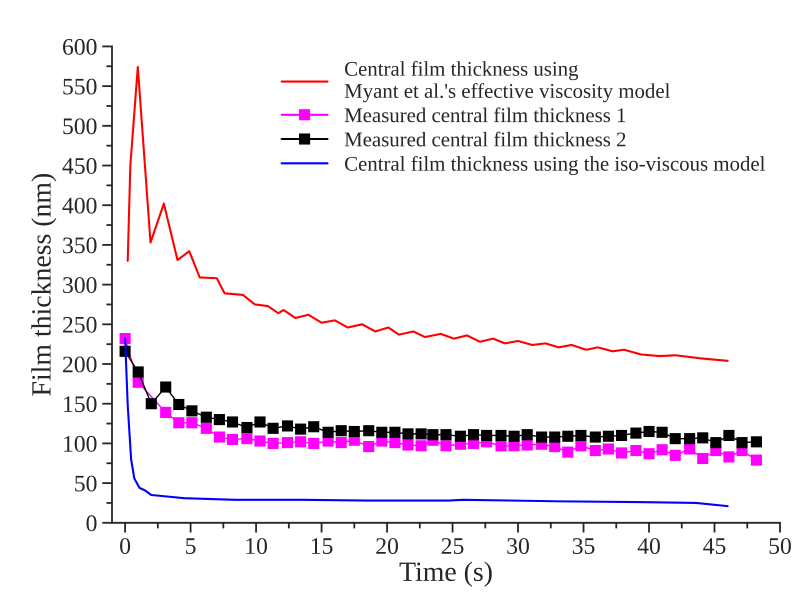 This screenshot has width=800, height=603. Describe the element at coordinates (80, 126) in the screenshot. I see `y-tick-label: 500` at that location.